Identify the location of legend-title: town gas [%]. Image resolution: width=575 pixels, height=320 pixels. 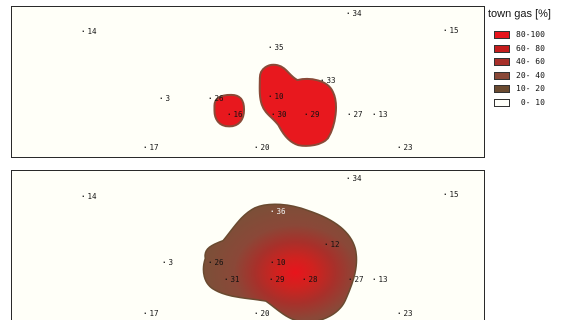
(519, 14).